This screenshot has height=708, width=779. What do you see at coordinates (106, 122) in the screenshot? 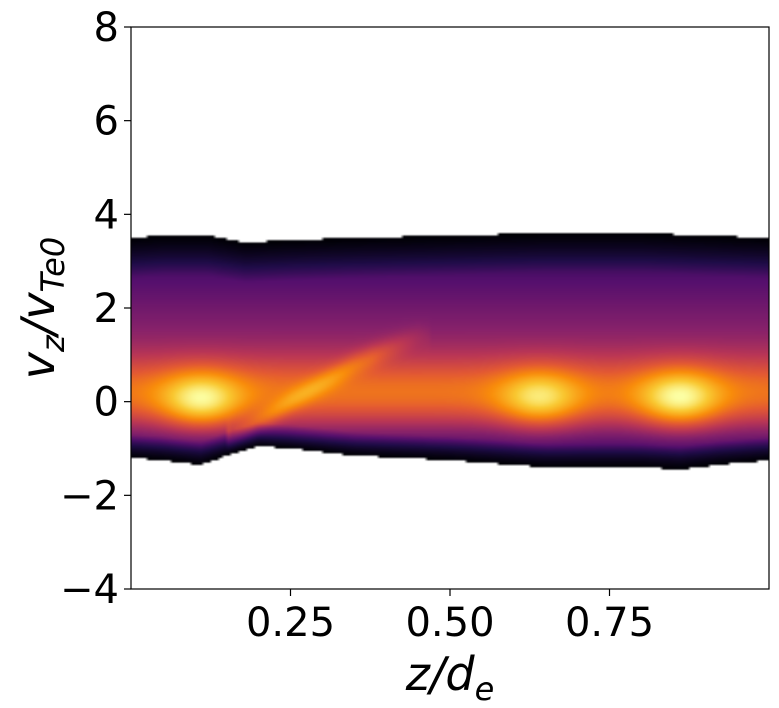
I see `y-tick-label: 6` at bounding box center [106, 122].